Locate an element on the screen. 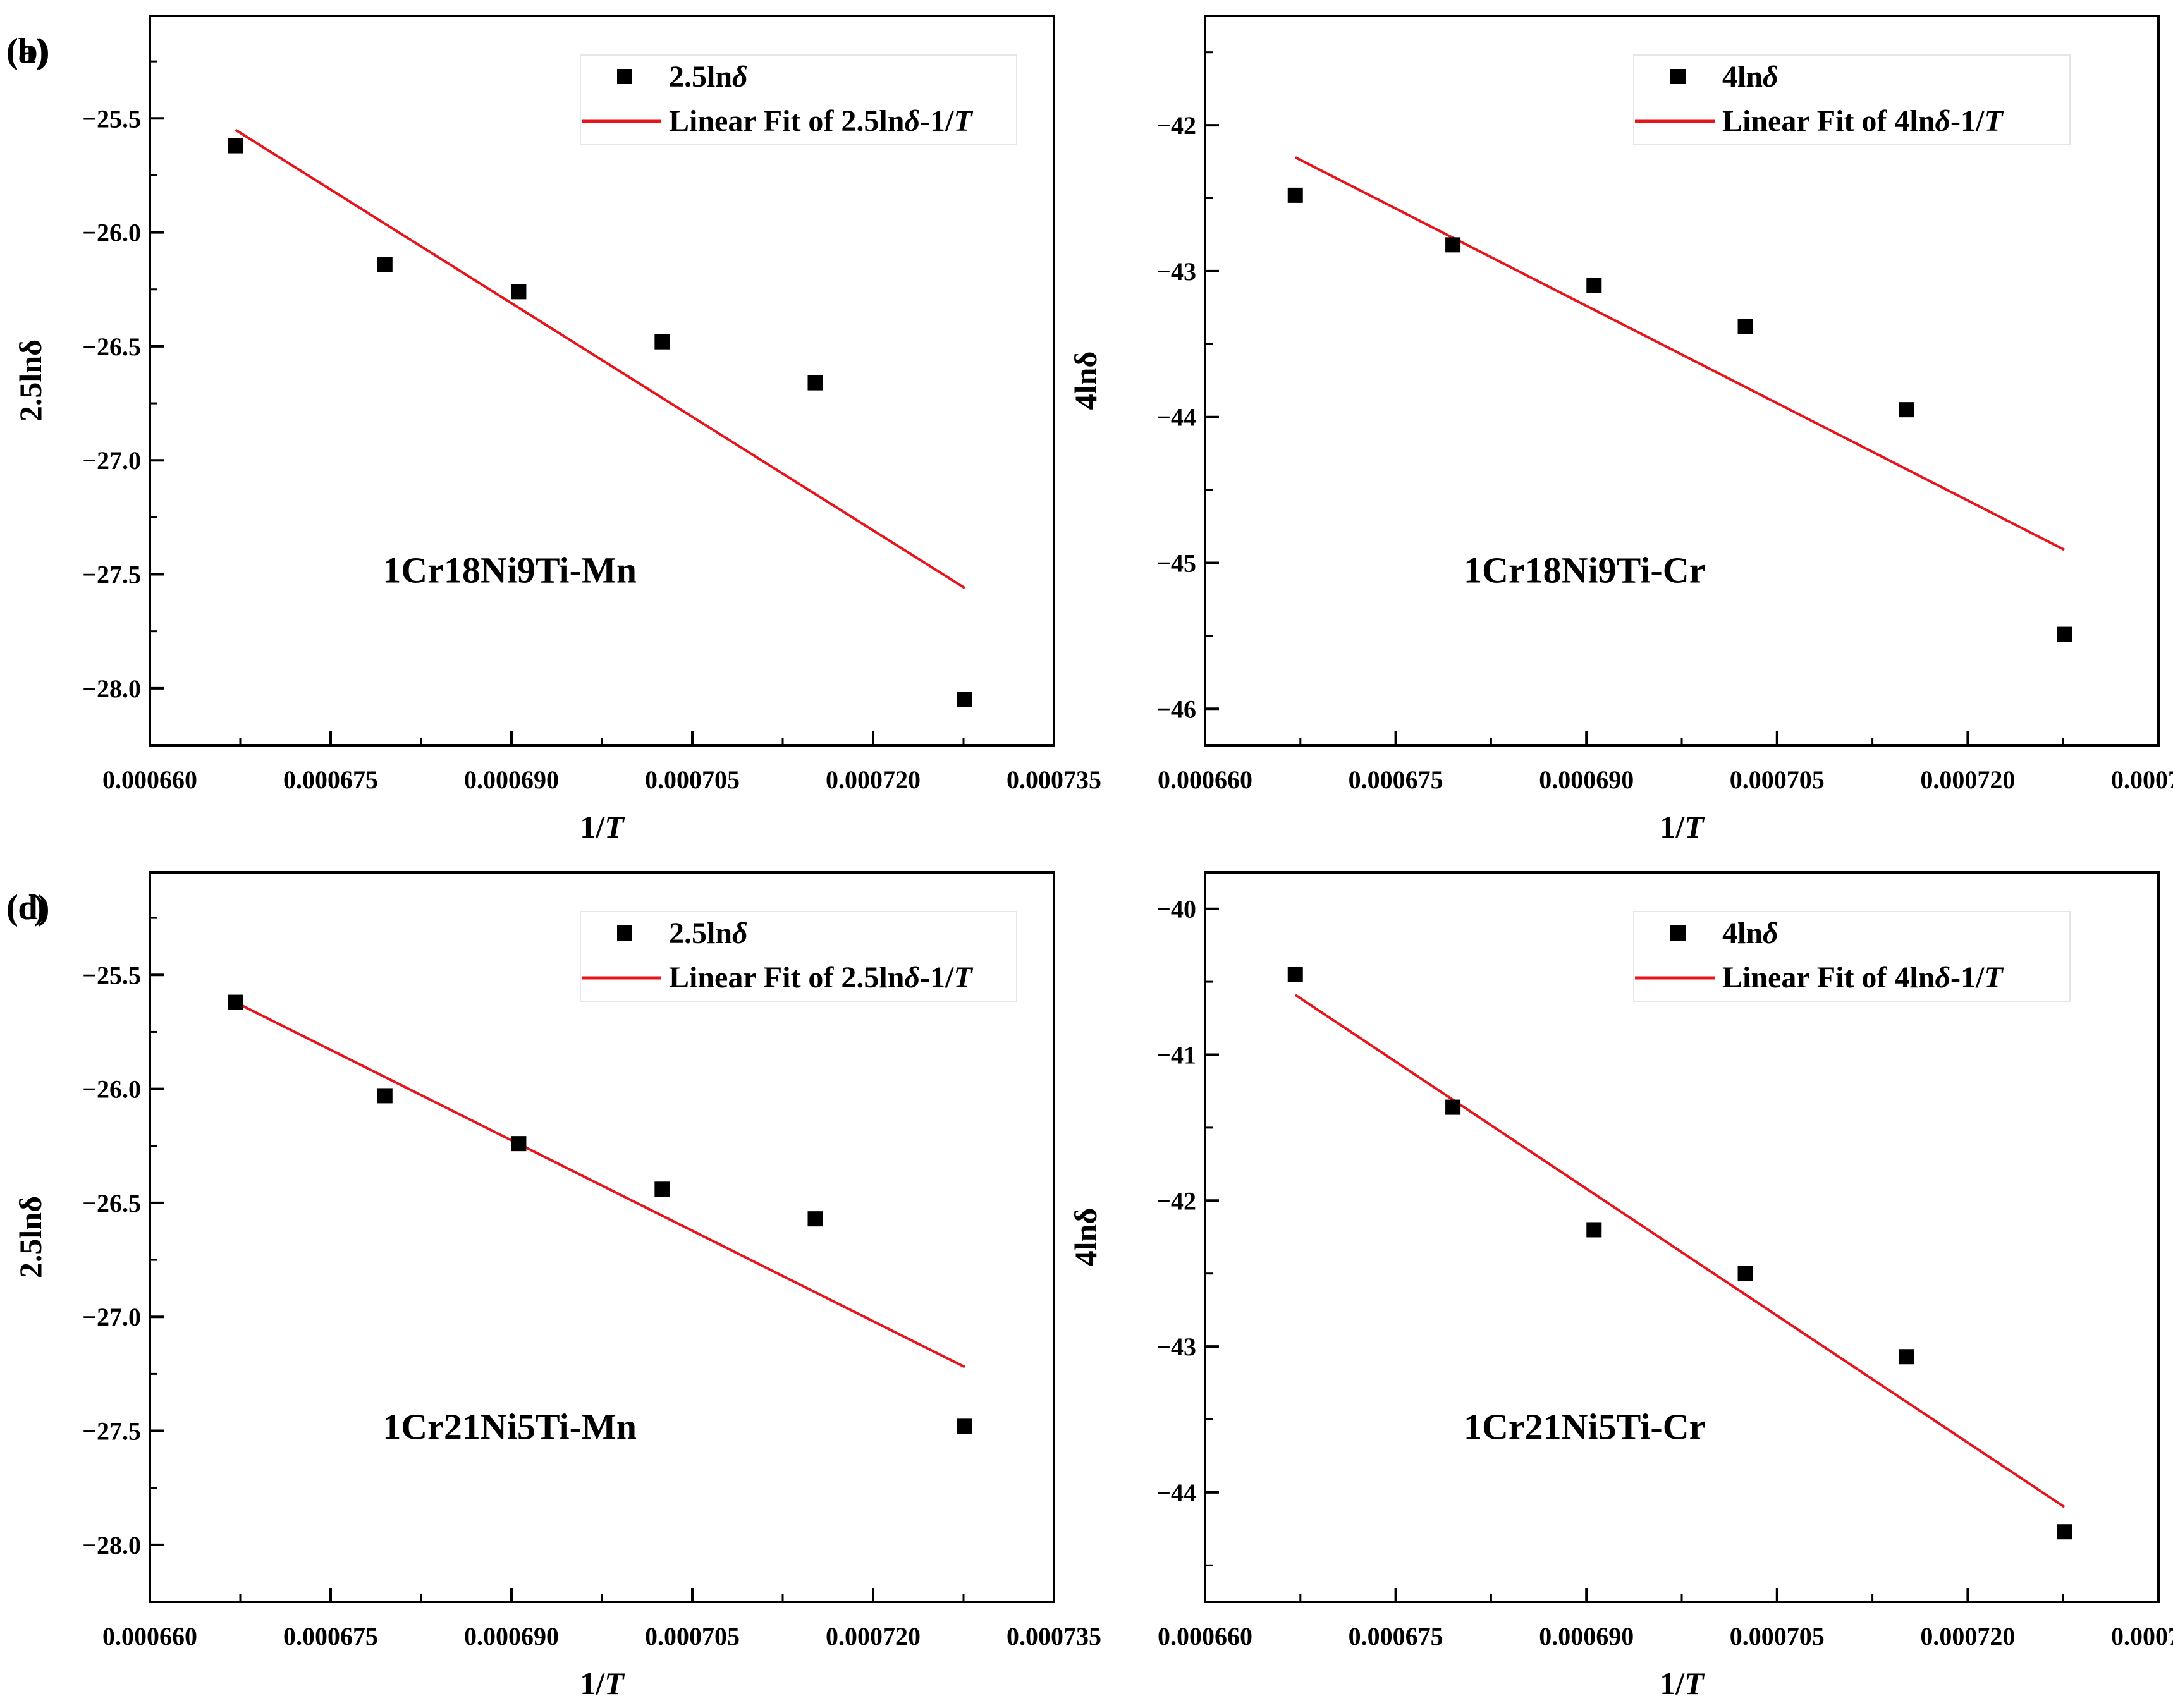 The image size is (2173, 1708). panel-label: (a) is located at coordinates (26, 51).